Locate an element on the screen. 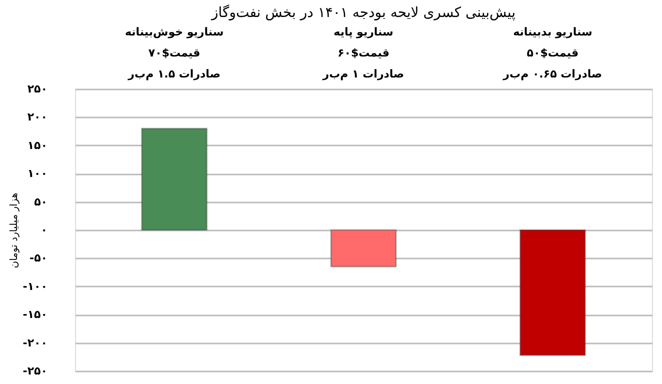  y-tick-label: -۱۵۰ is located at coordinates (35, 315).